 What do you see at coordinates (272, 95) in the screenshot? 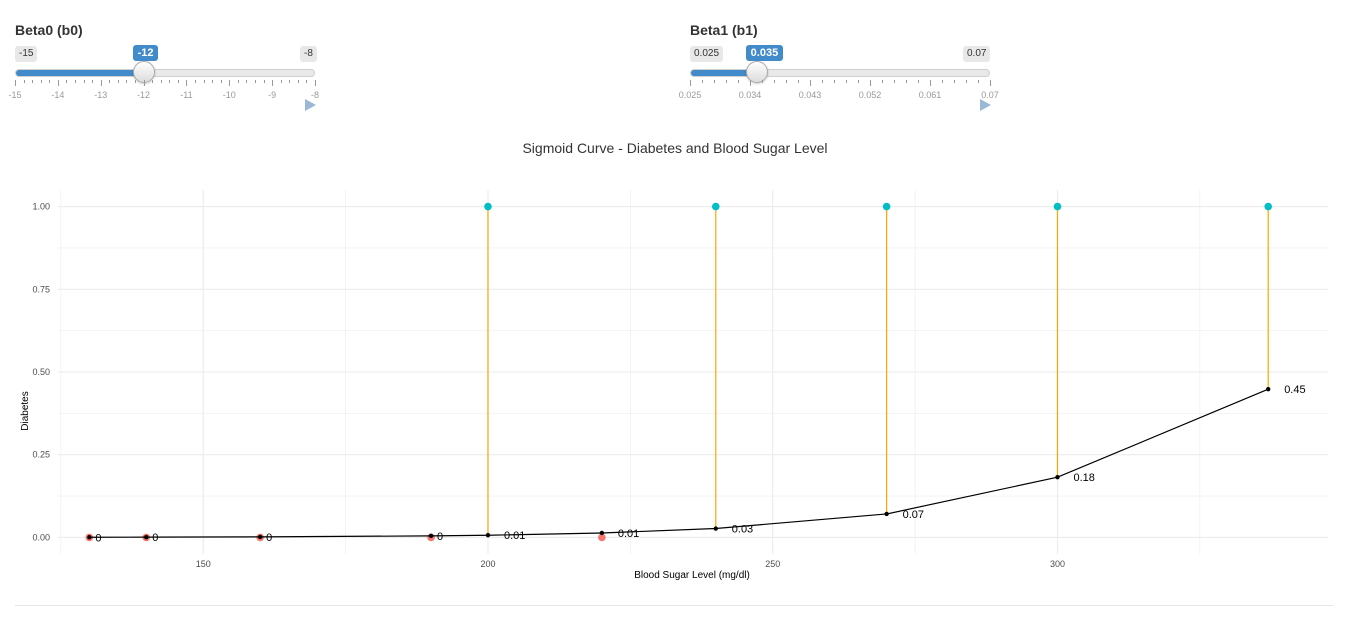
I see `slider-tick-label: -9` at bounding box center [272, 95].